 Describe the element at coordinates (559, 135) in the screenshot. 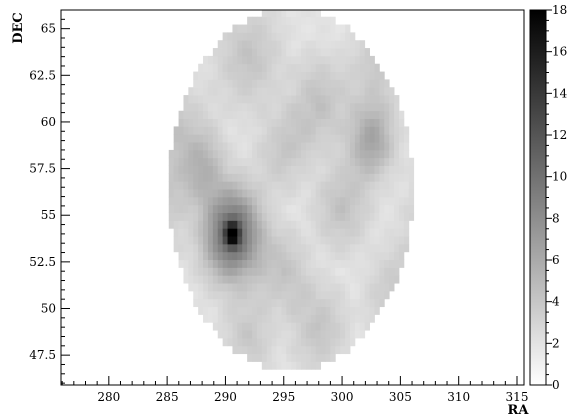

I see `colorbar-tick-label: 12` at that location.